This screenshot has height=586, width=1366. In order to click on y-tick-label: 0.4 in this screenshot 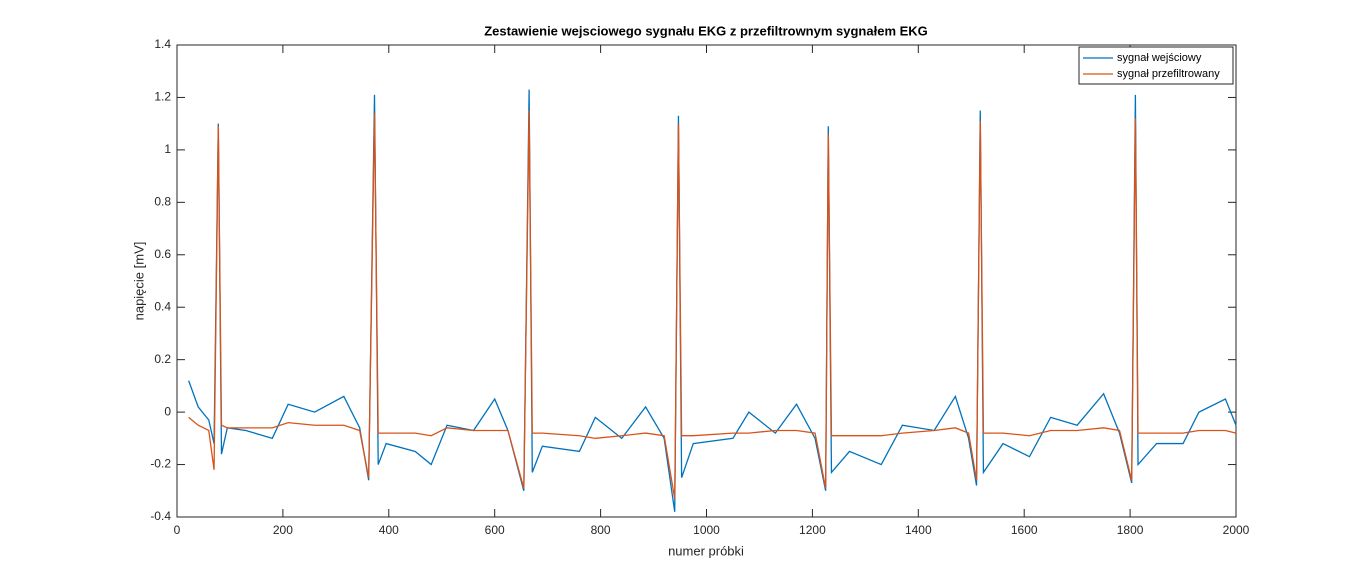, I will do `click(162, 306)`.